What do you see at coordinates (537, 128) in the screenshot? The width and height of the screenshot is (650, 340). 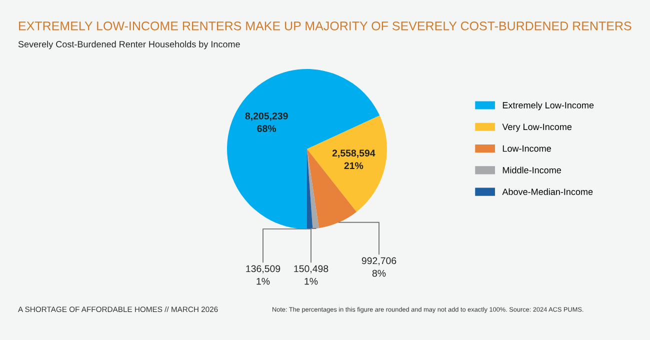 I see `legend-label: Very Low-Income` at bounding box center [537, 128].